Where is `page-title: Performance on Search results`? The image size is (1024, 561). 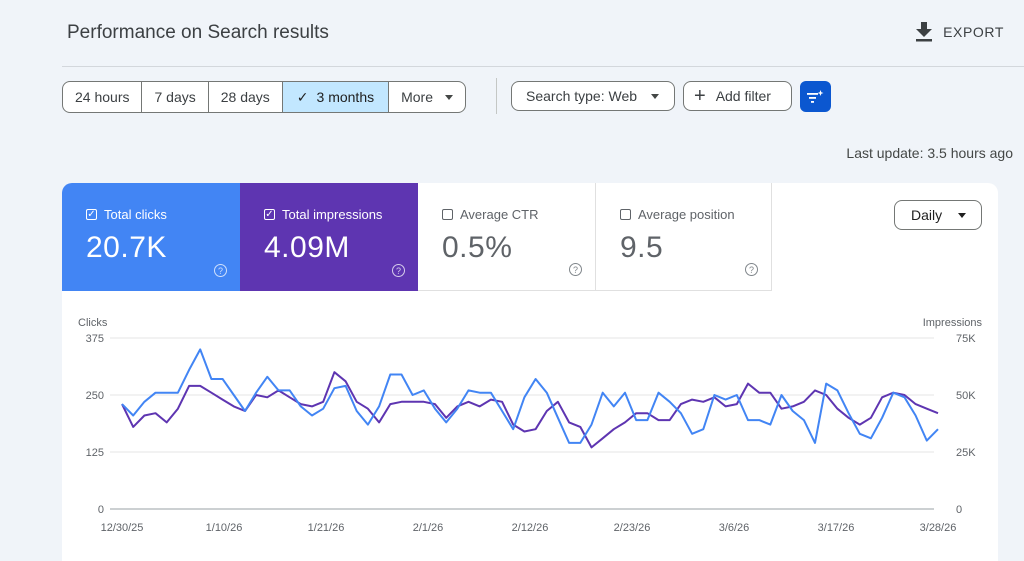
page-title: Performance on Search results is located at coordinates (198, 32).